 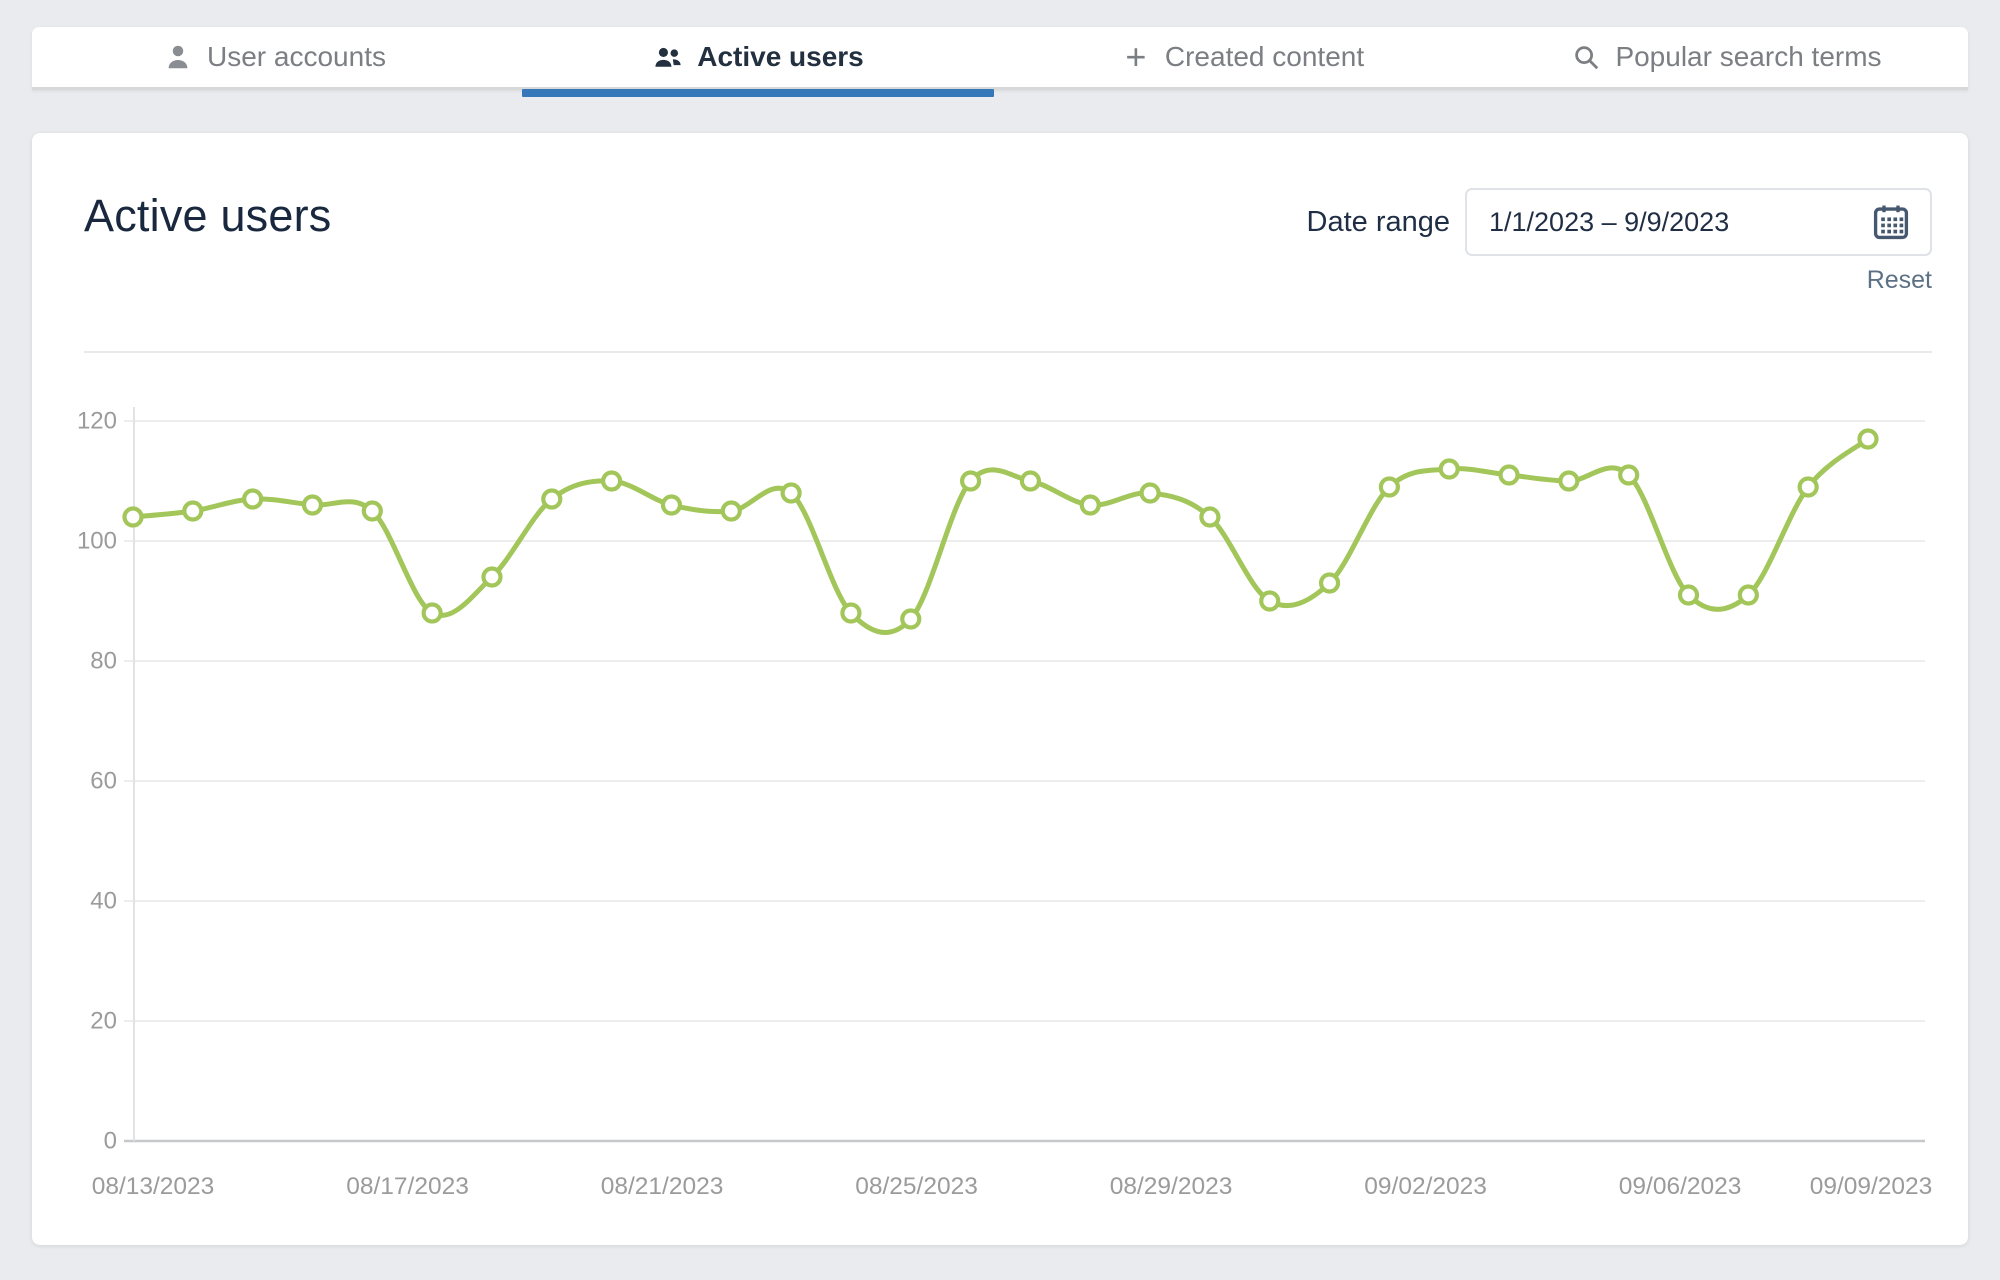 I want to click on x-axis-tick-label: 09/02/2023, so click(x=1425, y=1186).